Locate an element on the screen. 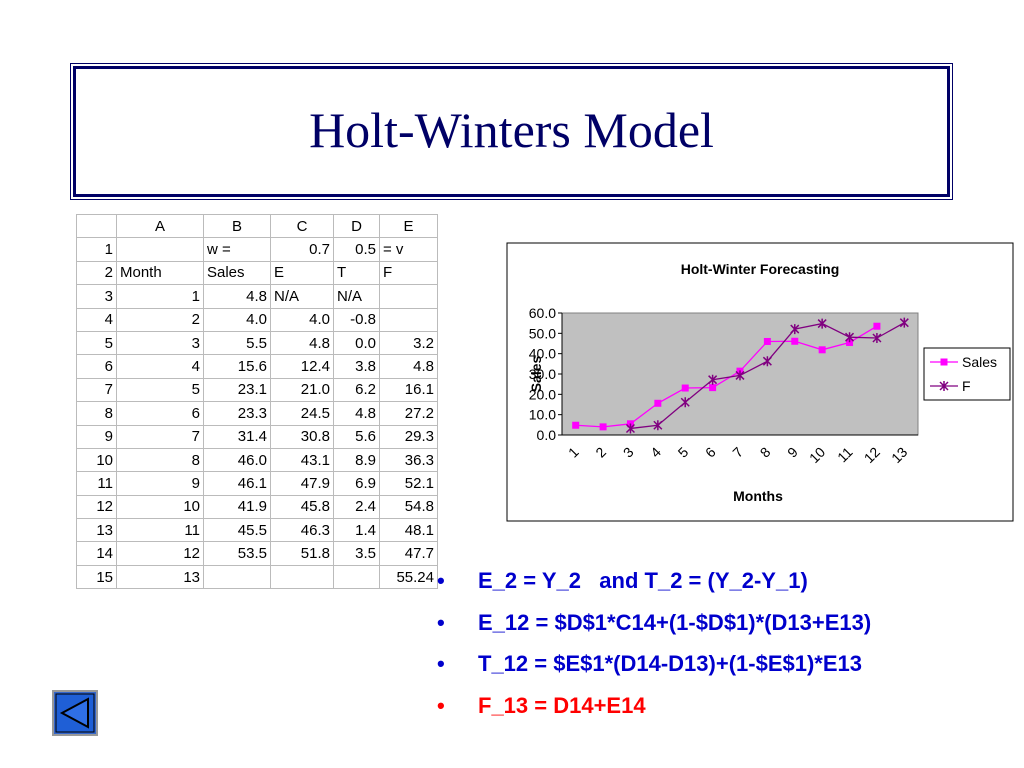 The height and width of the screenshot is (768, 1024). x-tick-label: 13 is located at coordinates (899, 455).